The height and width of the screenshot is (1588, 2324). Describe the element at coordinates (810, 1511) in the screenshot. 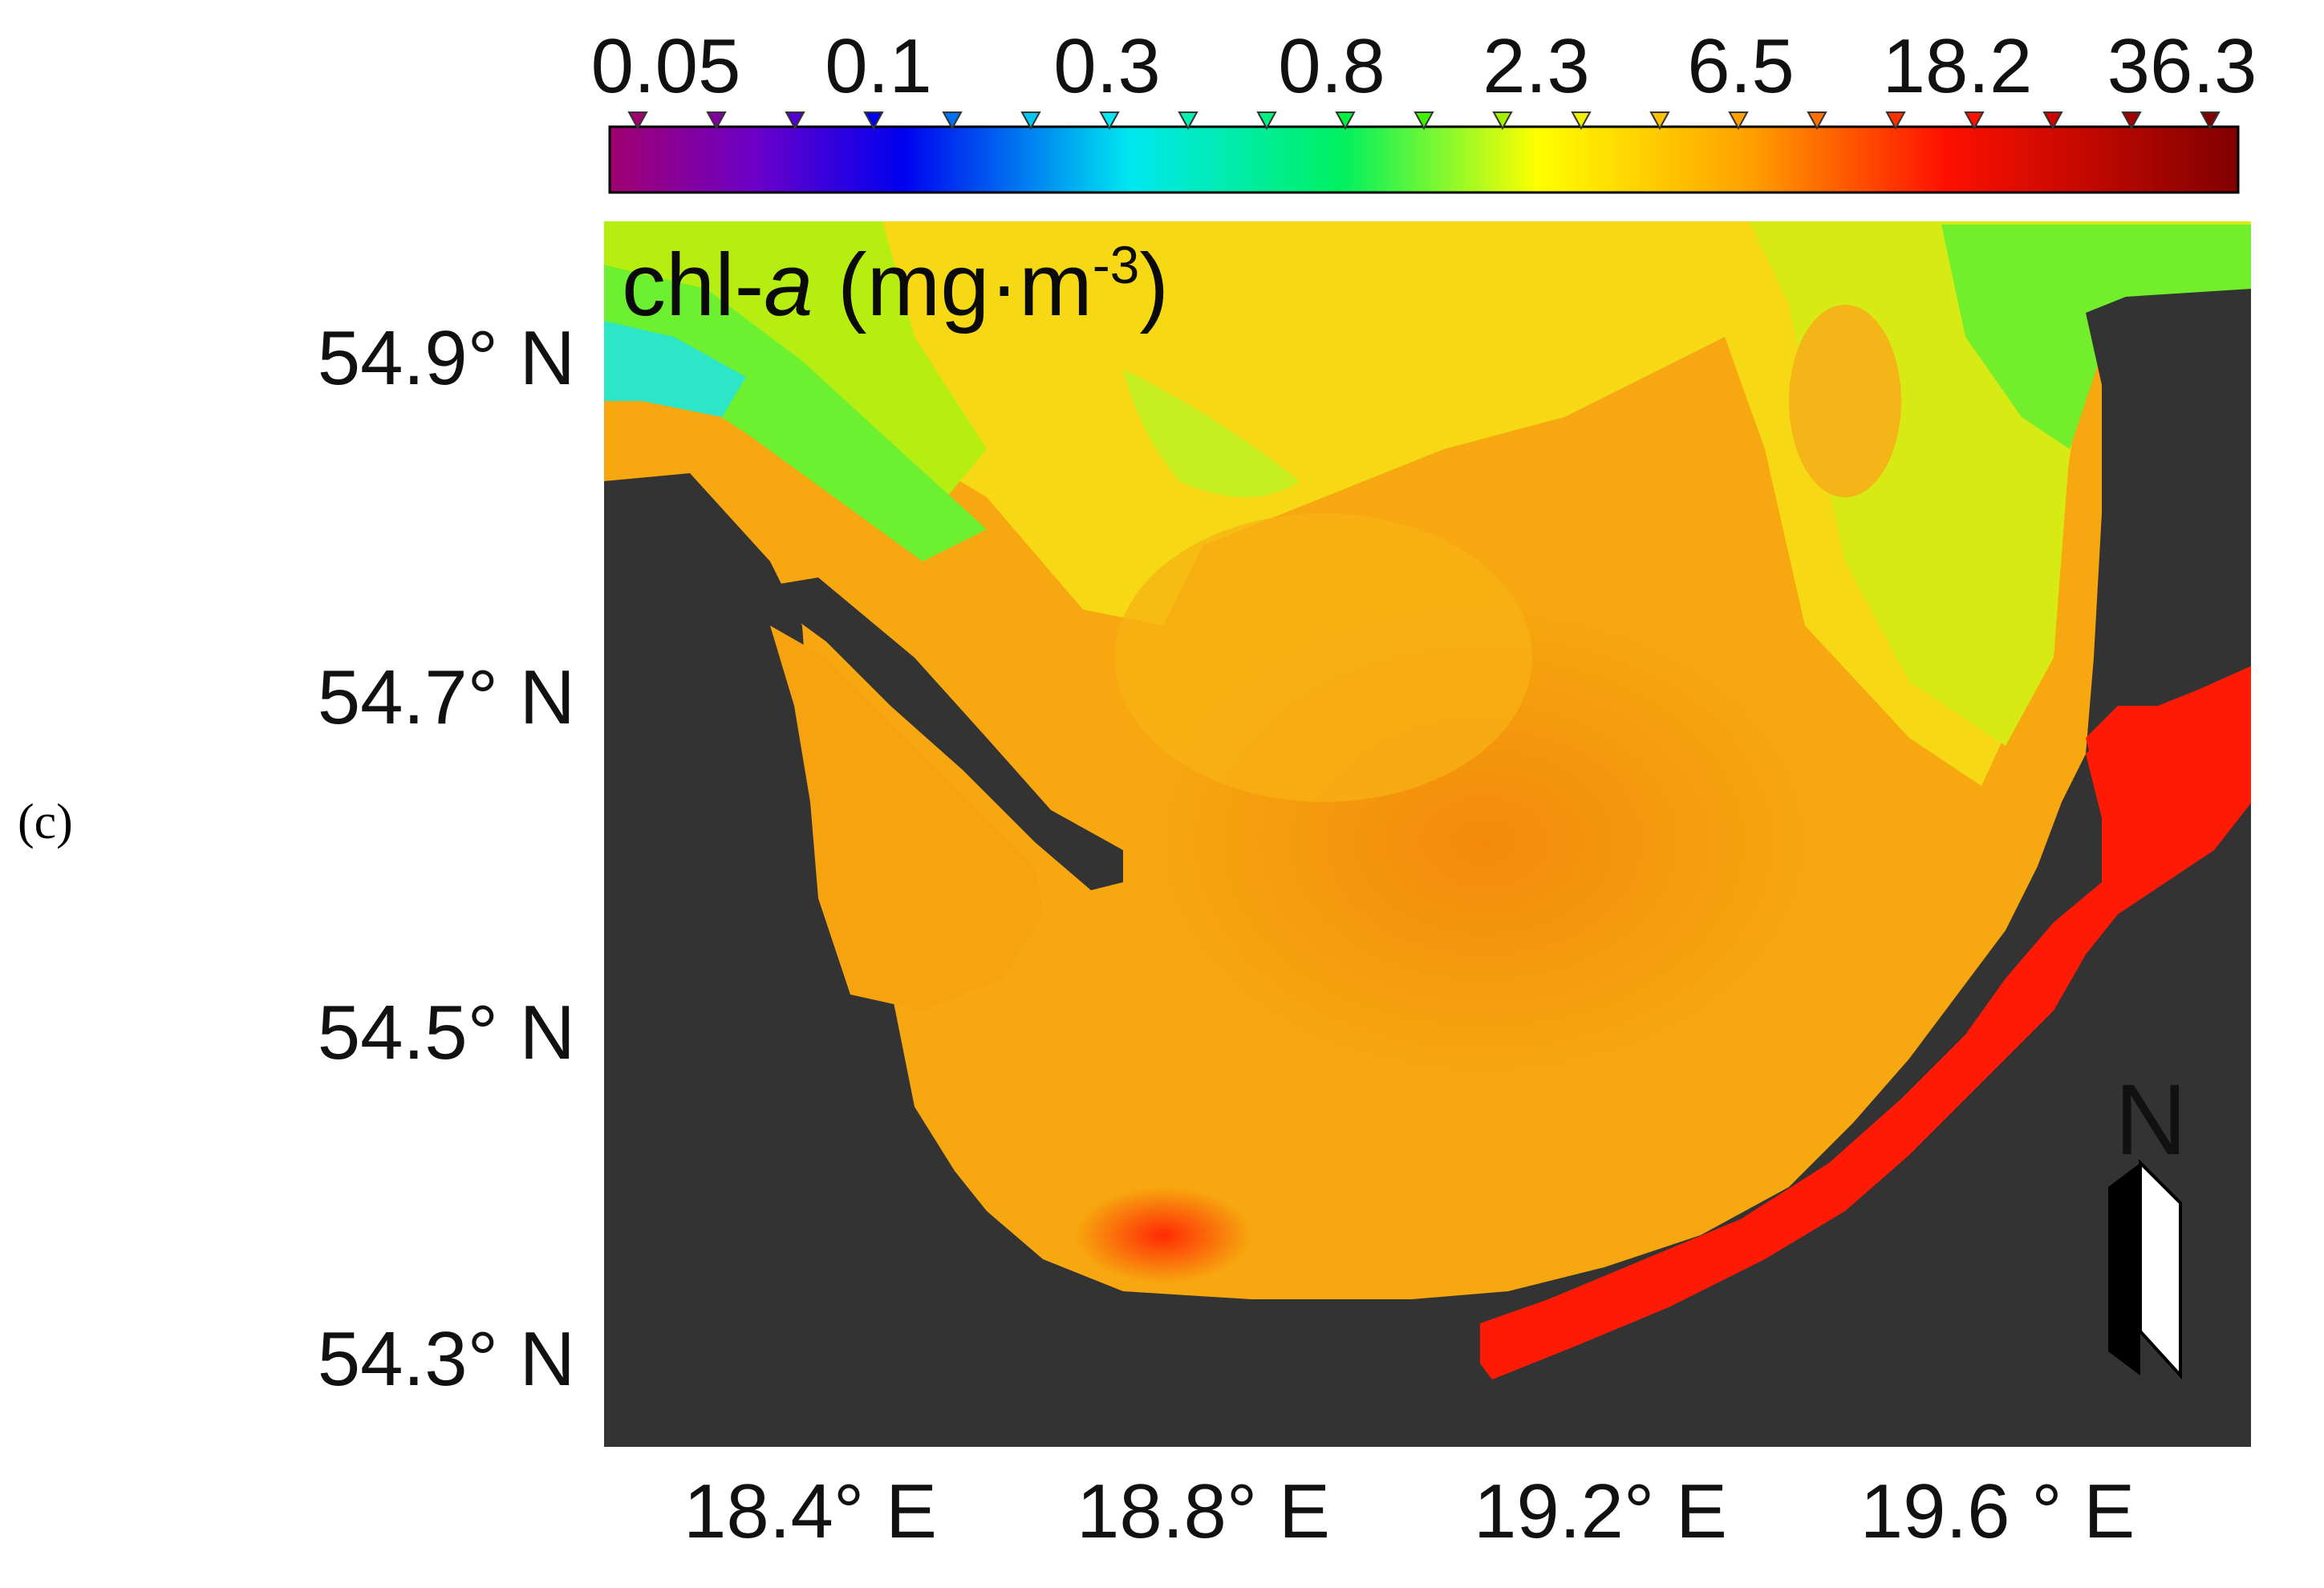

I see `lon-label-18-4: 18.4° E` at that location.